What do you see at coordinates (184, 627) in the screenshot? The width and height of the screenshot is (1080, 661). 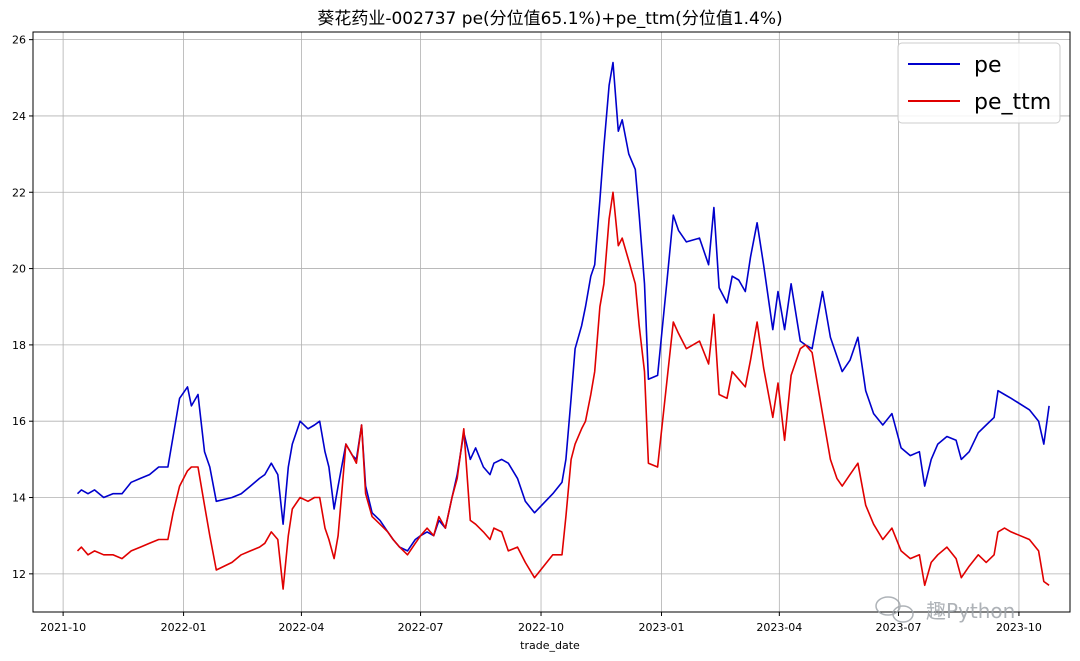 I see `x-tick-label: 2022-01` at bounding box center [184, 627].